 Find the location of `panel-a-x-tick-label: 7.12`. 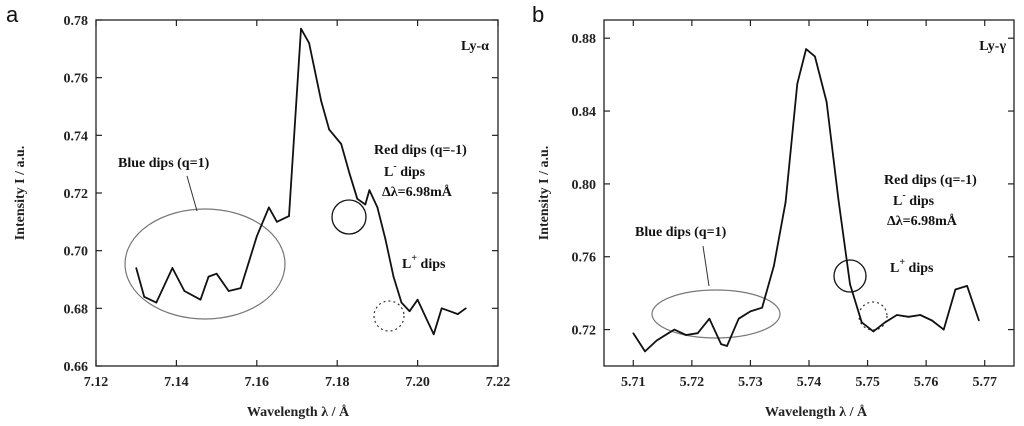

panel-a-x-tick-label: 7.12 is located at coordinates (96, 382).